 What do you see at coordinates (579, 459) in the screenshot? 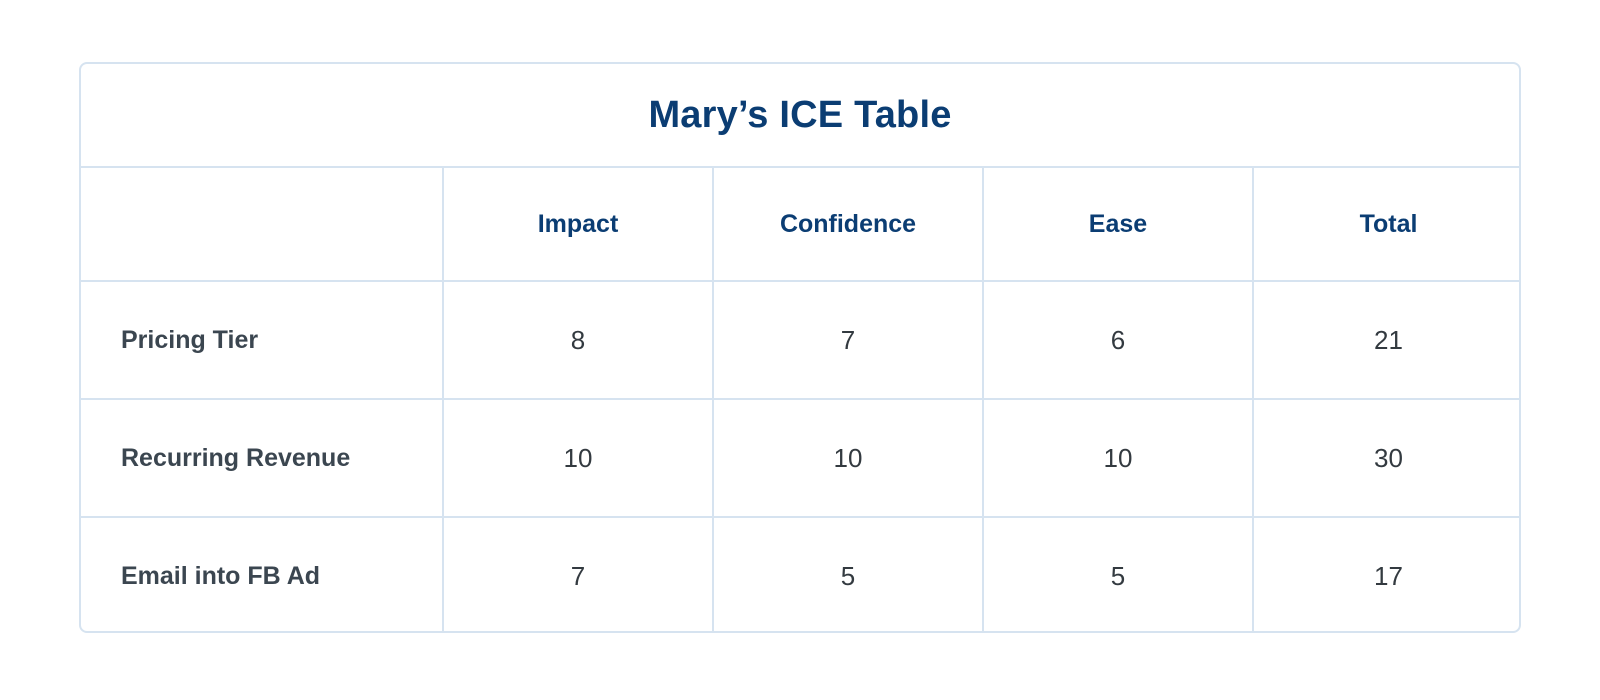
I see `impact-value: 10` at bounding box center [579, 459].